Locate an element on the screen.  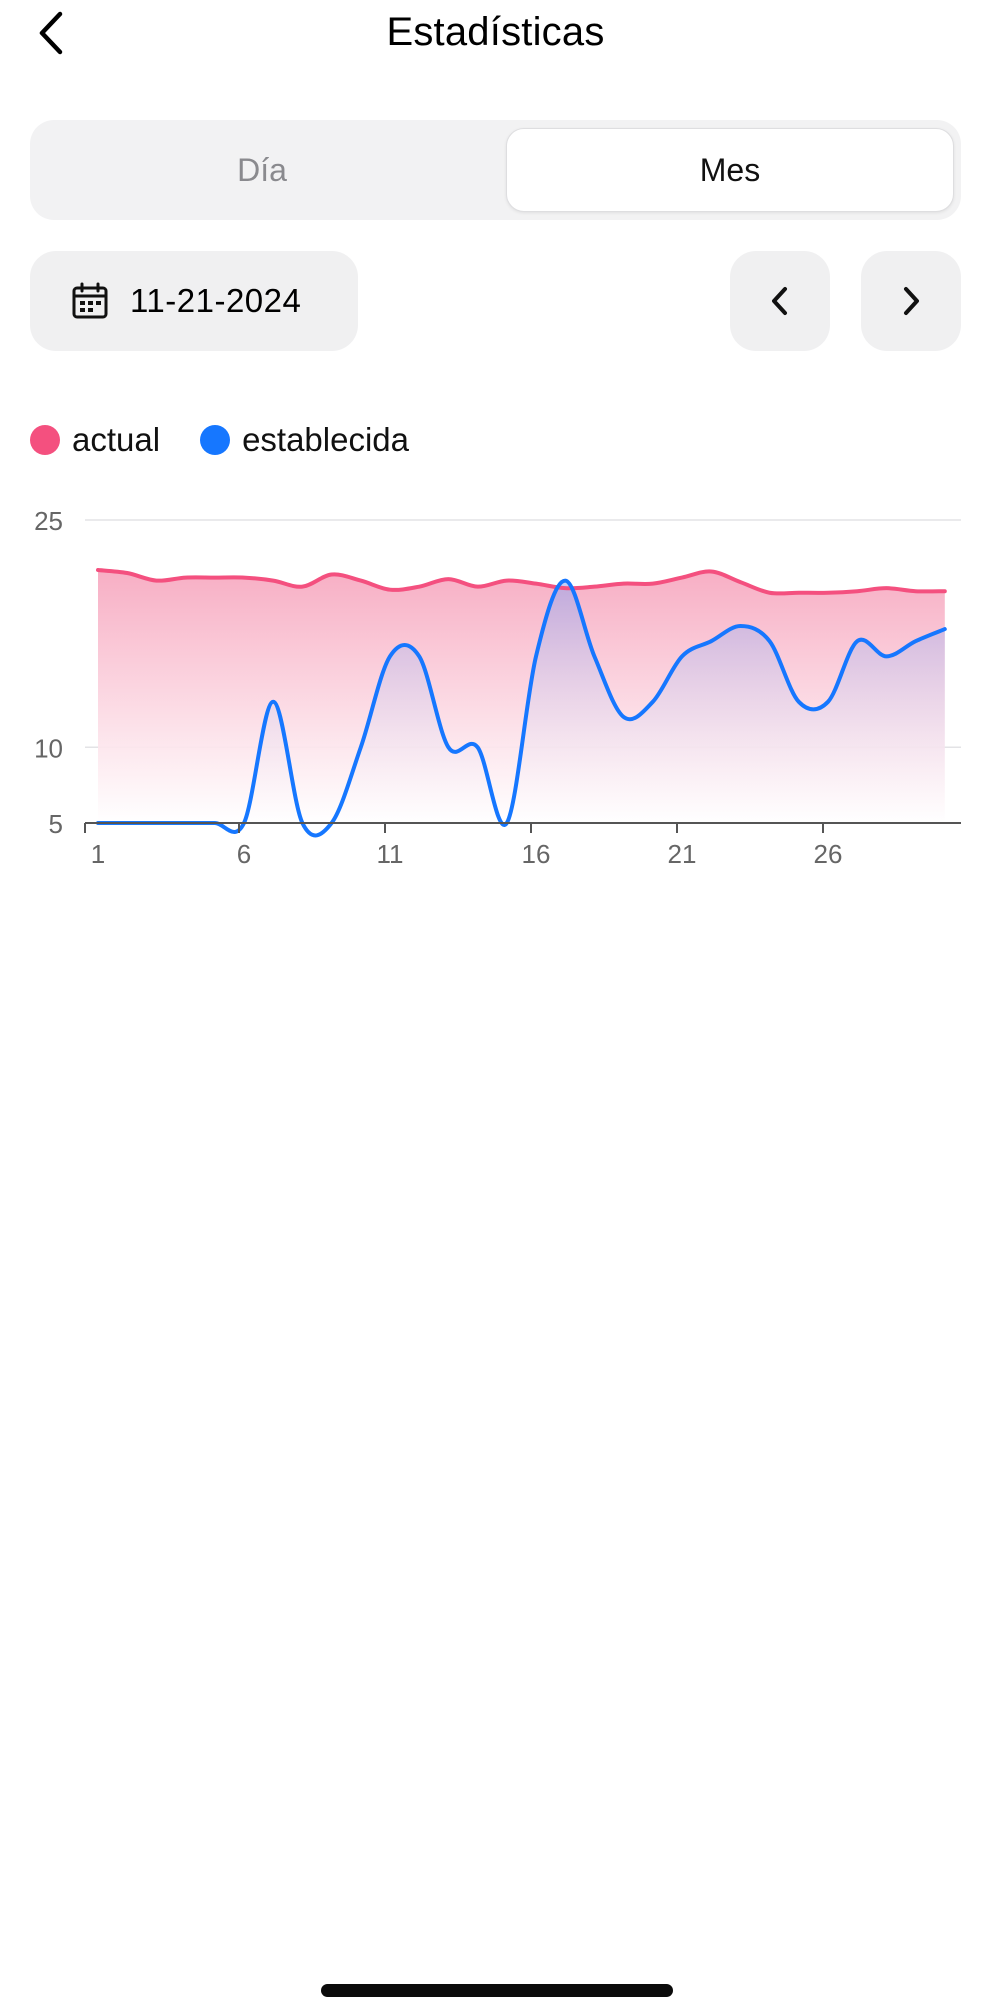
legend-dot-actual is located at coordinates (45, 440).